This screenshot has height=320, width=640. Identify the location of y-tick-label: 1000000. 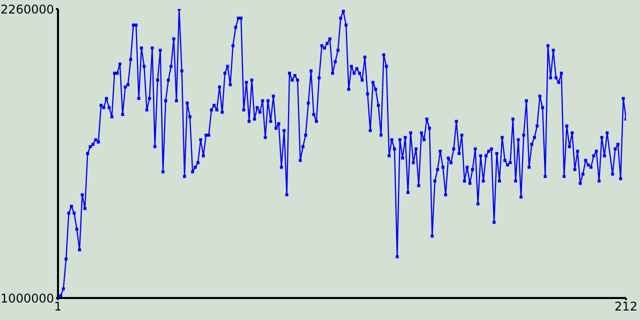
(27, 298).